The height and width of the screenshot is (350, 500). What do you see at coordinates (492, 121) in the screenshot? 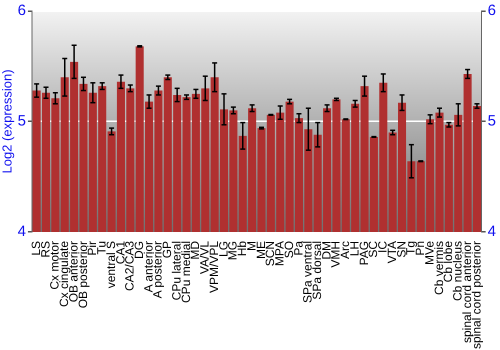
I see `y2-tick-label: 5` at bounding box center [492, 121].